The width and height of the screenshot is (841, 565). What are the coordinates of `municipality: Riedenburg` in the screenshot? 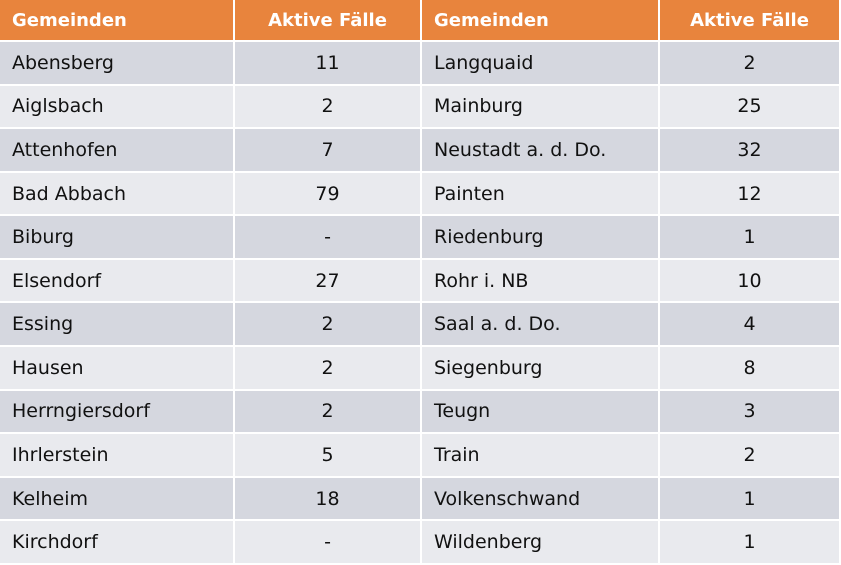 It's located at (541, 238).